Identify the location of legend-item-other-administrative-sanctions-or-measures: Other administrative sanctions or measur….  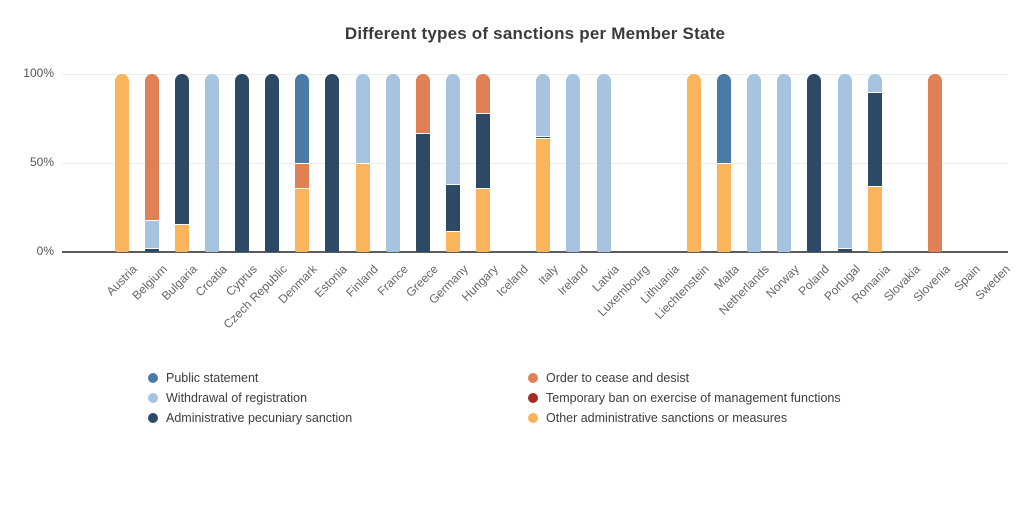
(684, 418).